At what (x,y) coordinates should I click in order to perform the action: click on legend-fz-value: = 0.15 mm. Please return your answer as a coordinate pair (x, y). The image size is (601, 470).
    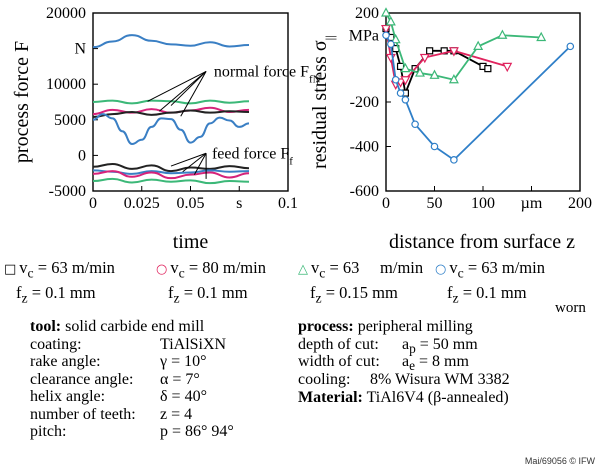
    Looking at the image, I should click on (359, 293).